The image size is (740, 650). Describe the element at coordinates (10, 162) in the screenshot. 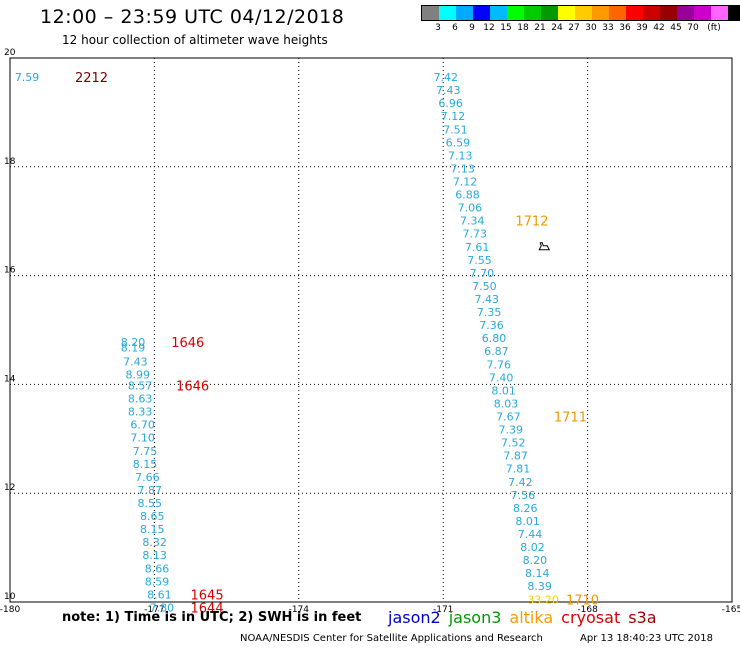

I see `y-tick-label: 18` at that location.